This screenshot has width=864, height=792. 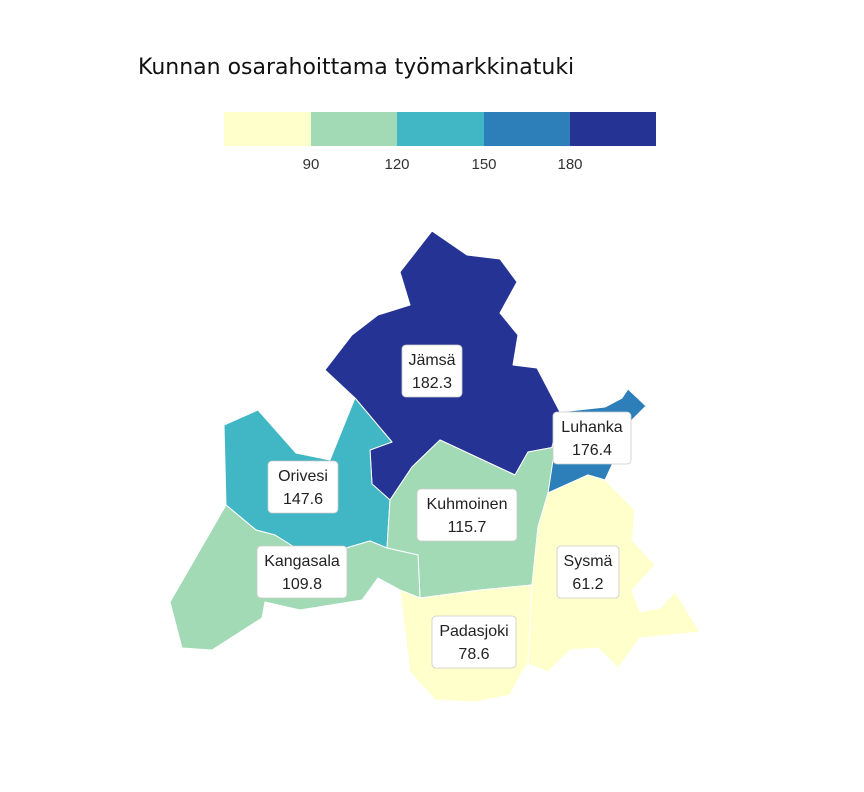 I want to click on label-jamsa: Jämsä 182.3, so click(x=432, y=371).